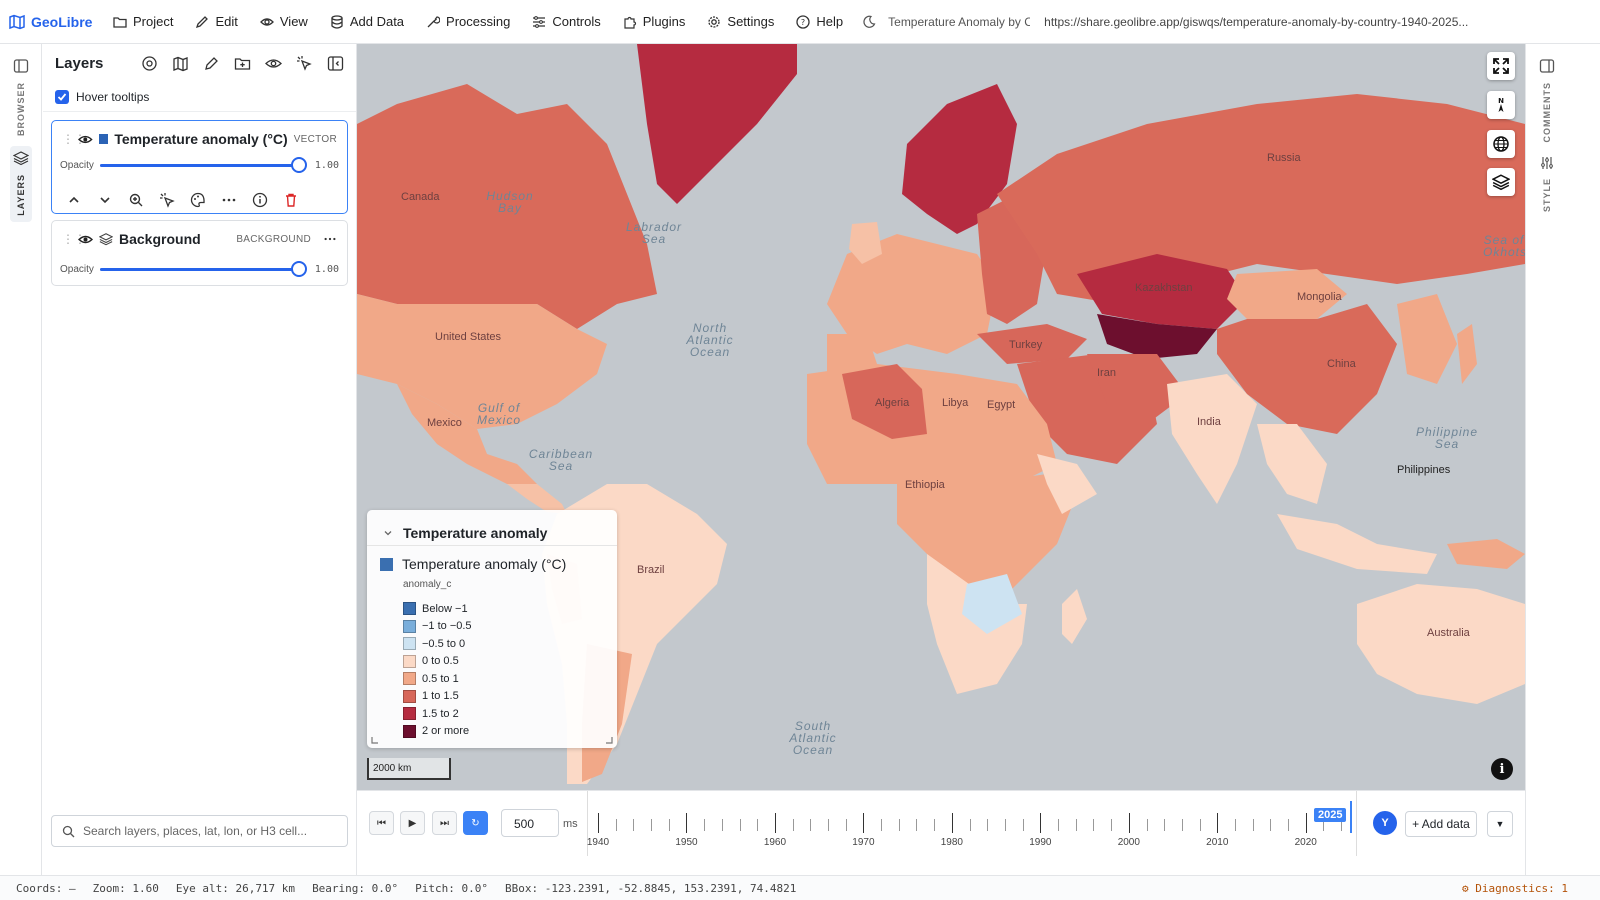 Image resolution: width=1600 pixels, height=900 pixels. What do you see at coordinates (293, 21) in the screenshot?
I see `menu-view-label: View` at bounding box center [293, 21].